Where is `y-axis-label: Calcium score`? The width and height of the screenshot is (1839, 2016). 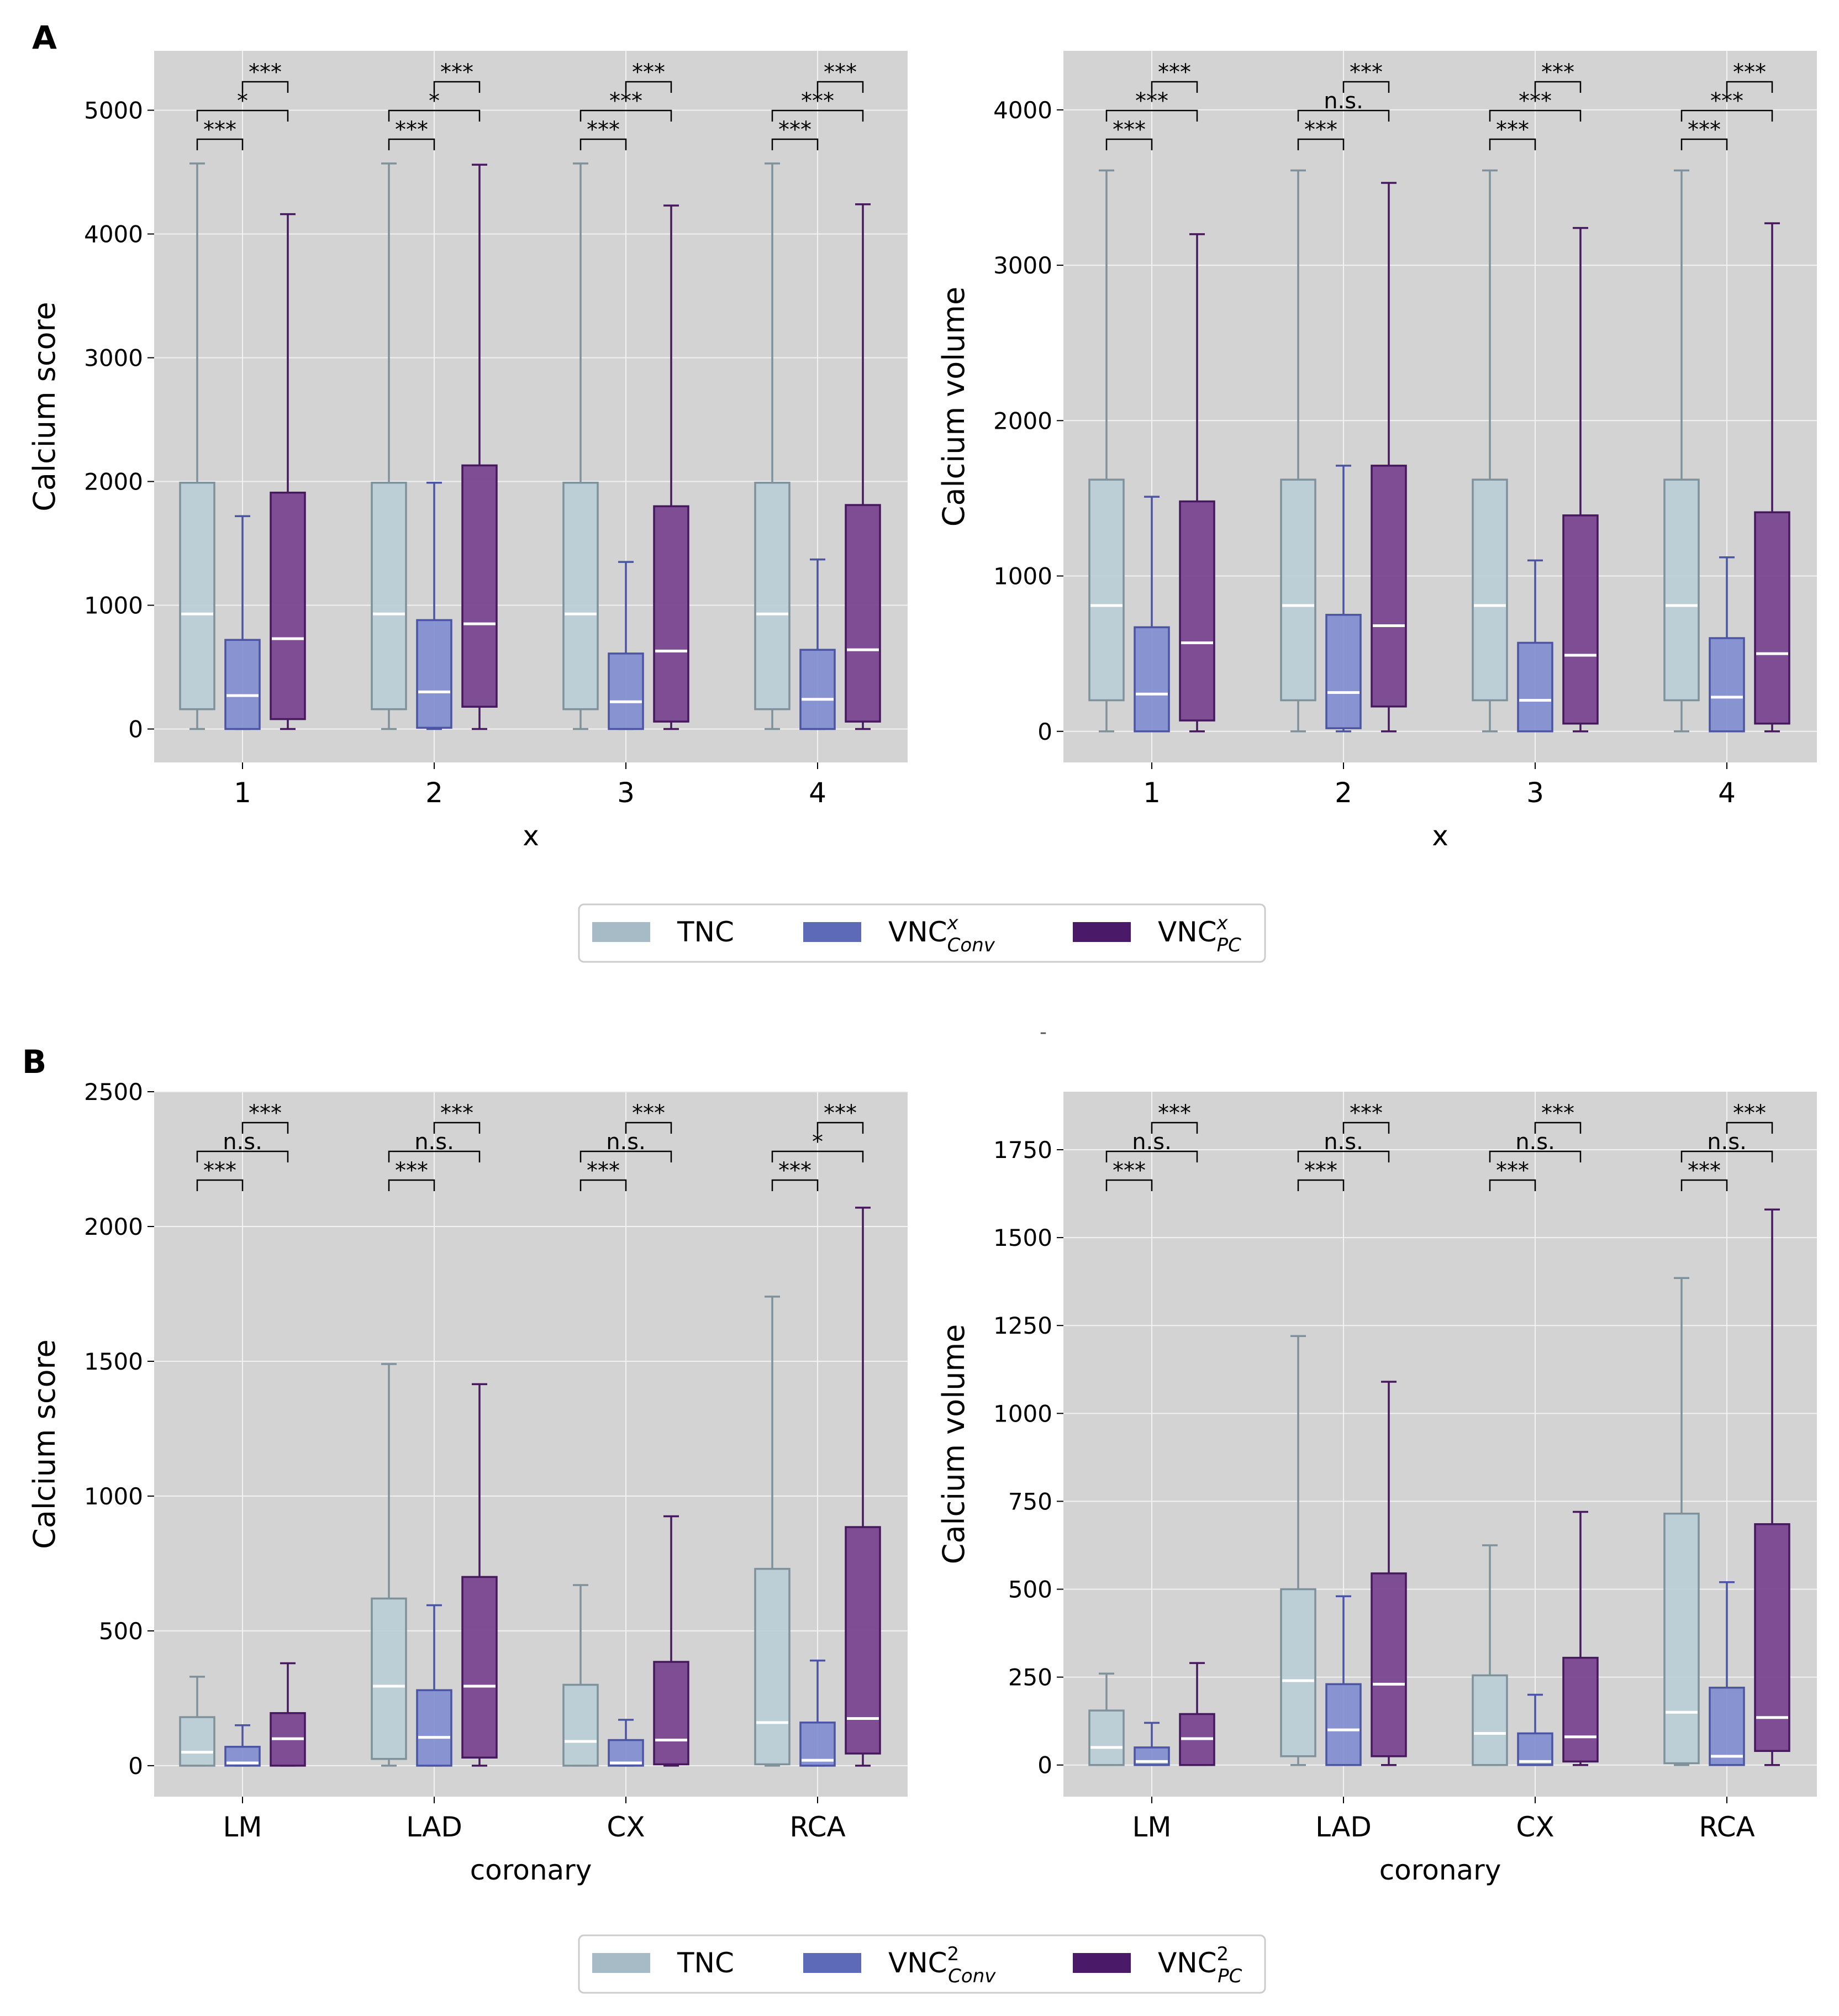 y-axis-label: Calcium score is located at coordinates (44, 1444).